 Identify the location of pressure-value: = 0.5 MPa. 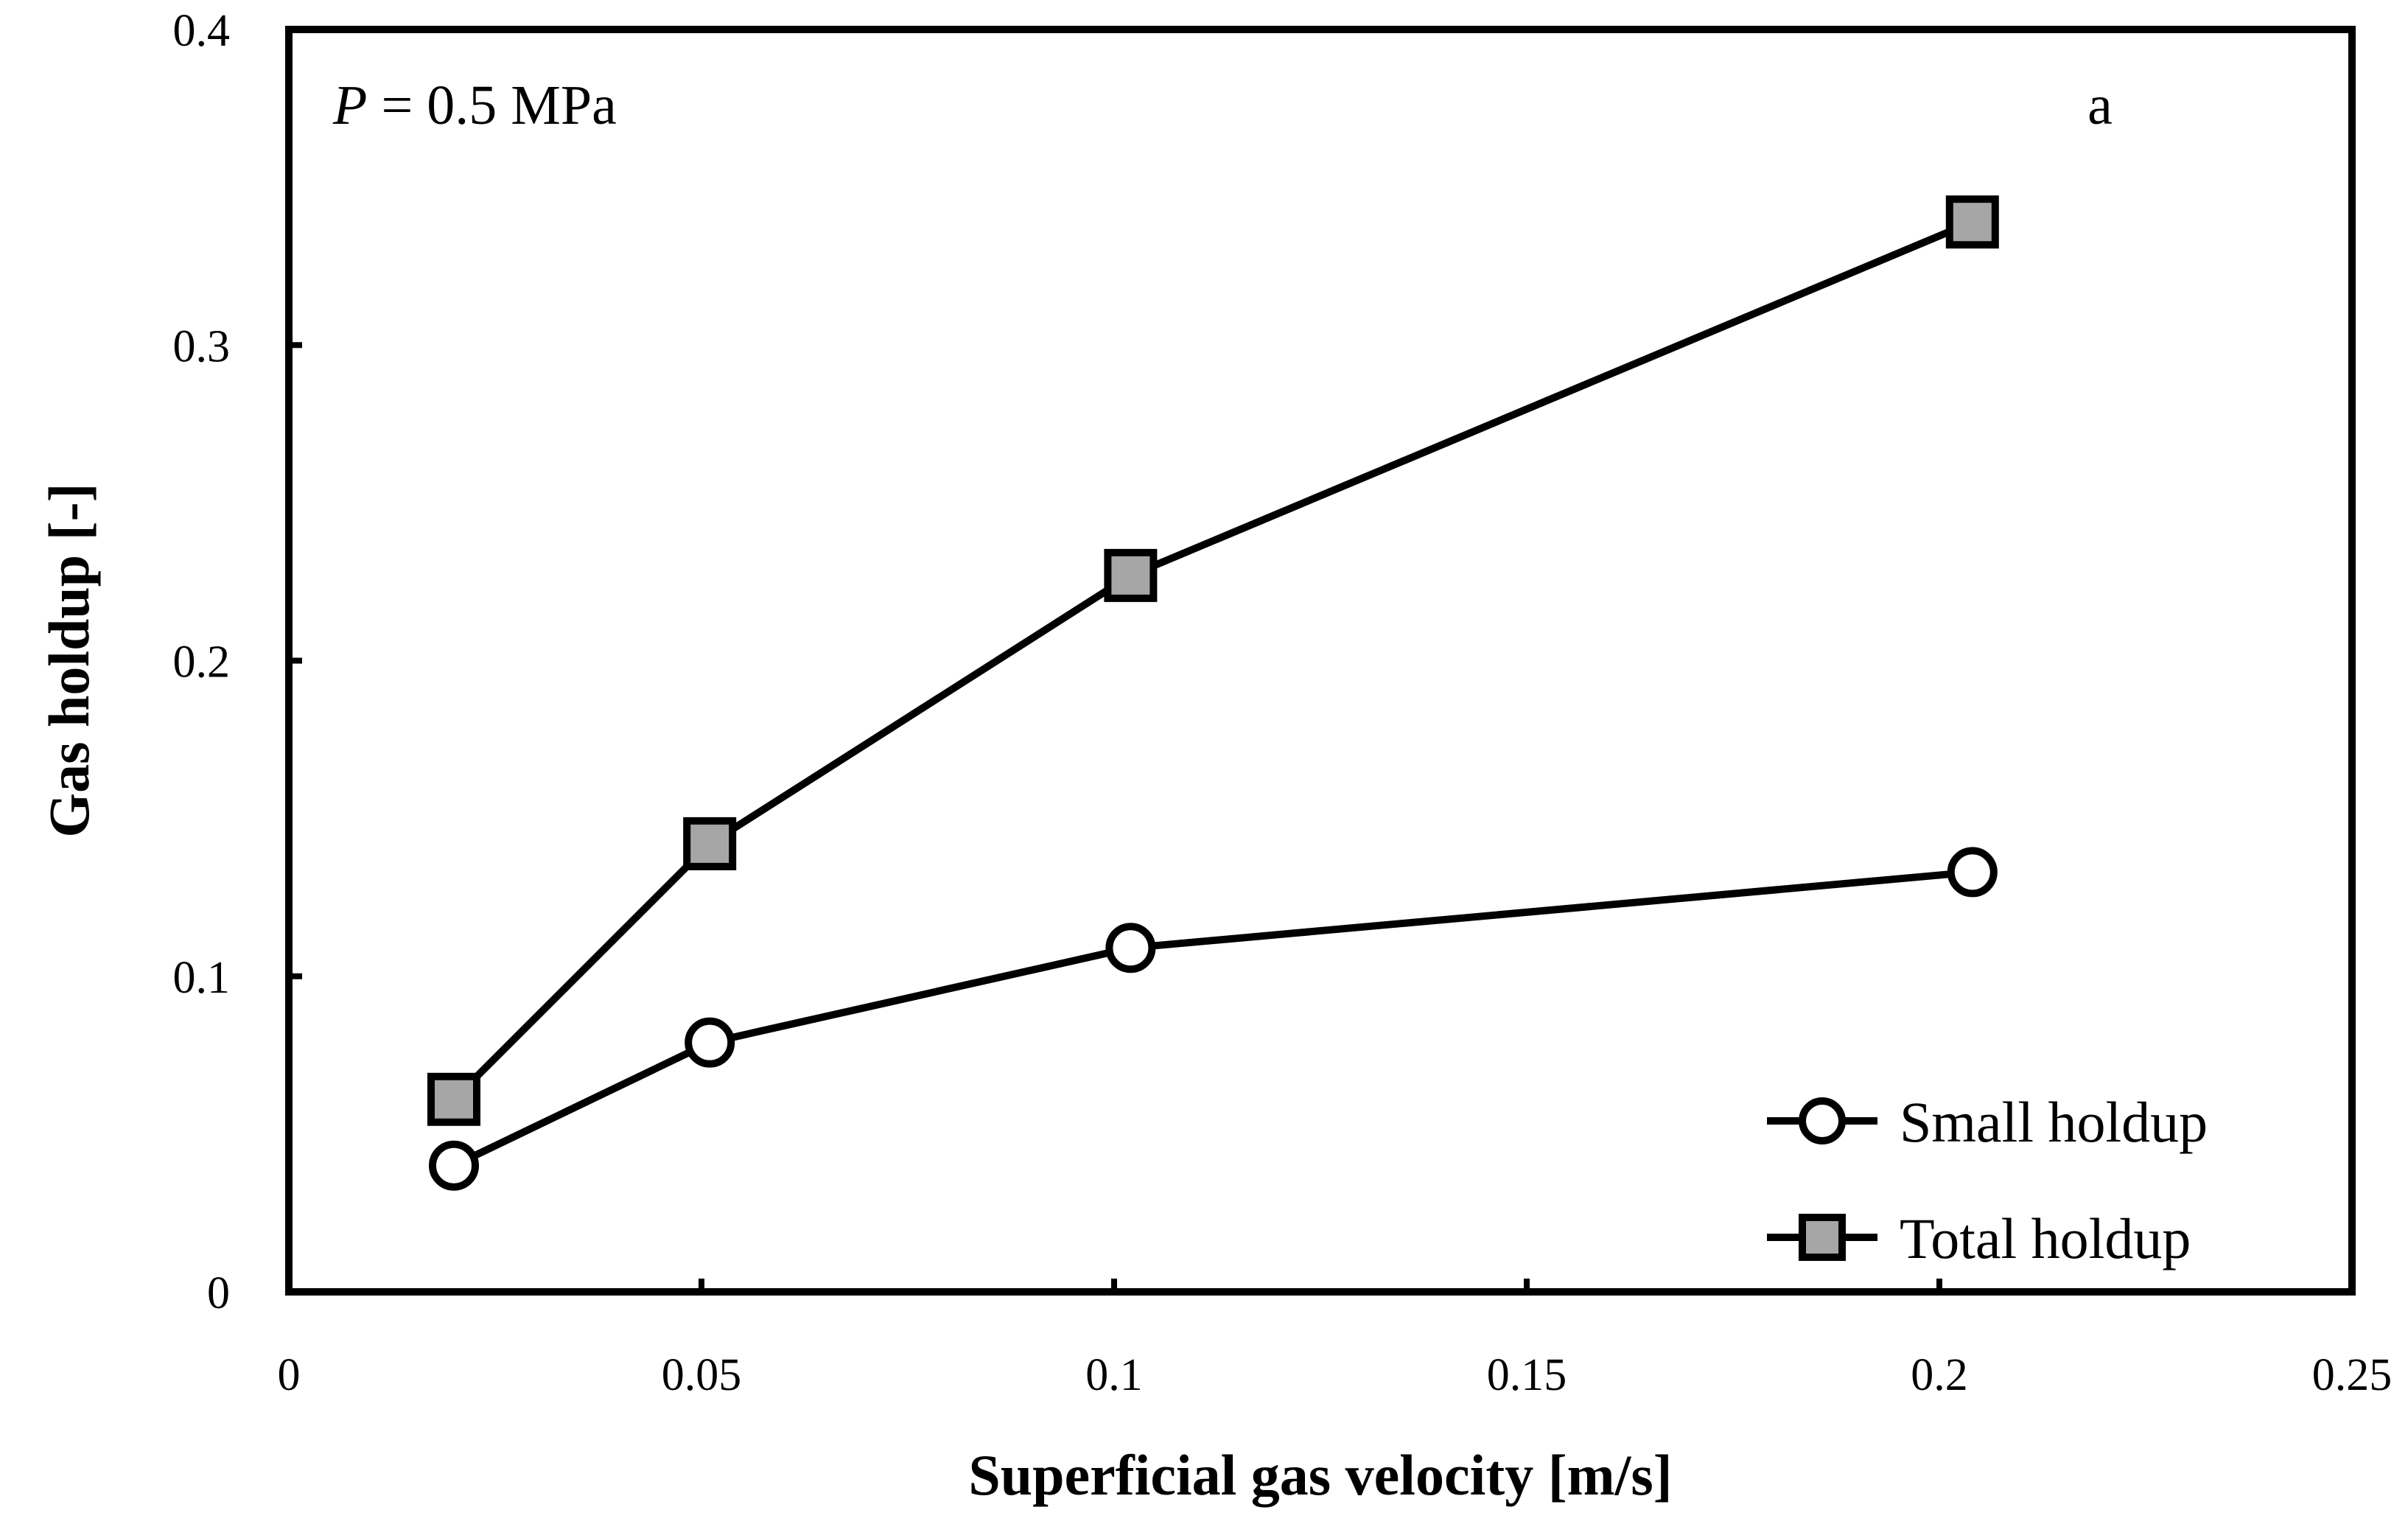
(491, 105).